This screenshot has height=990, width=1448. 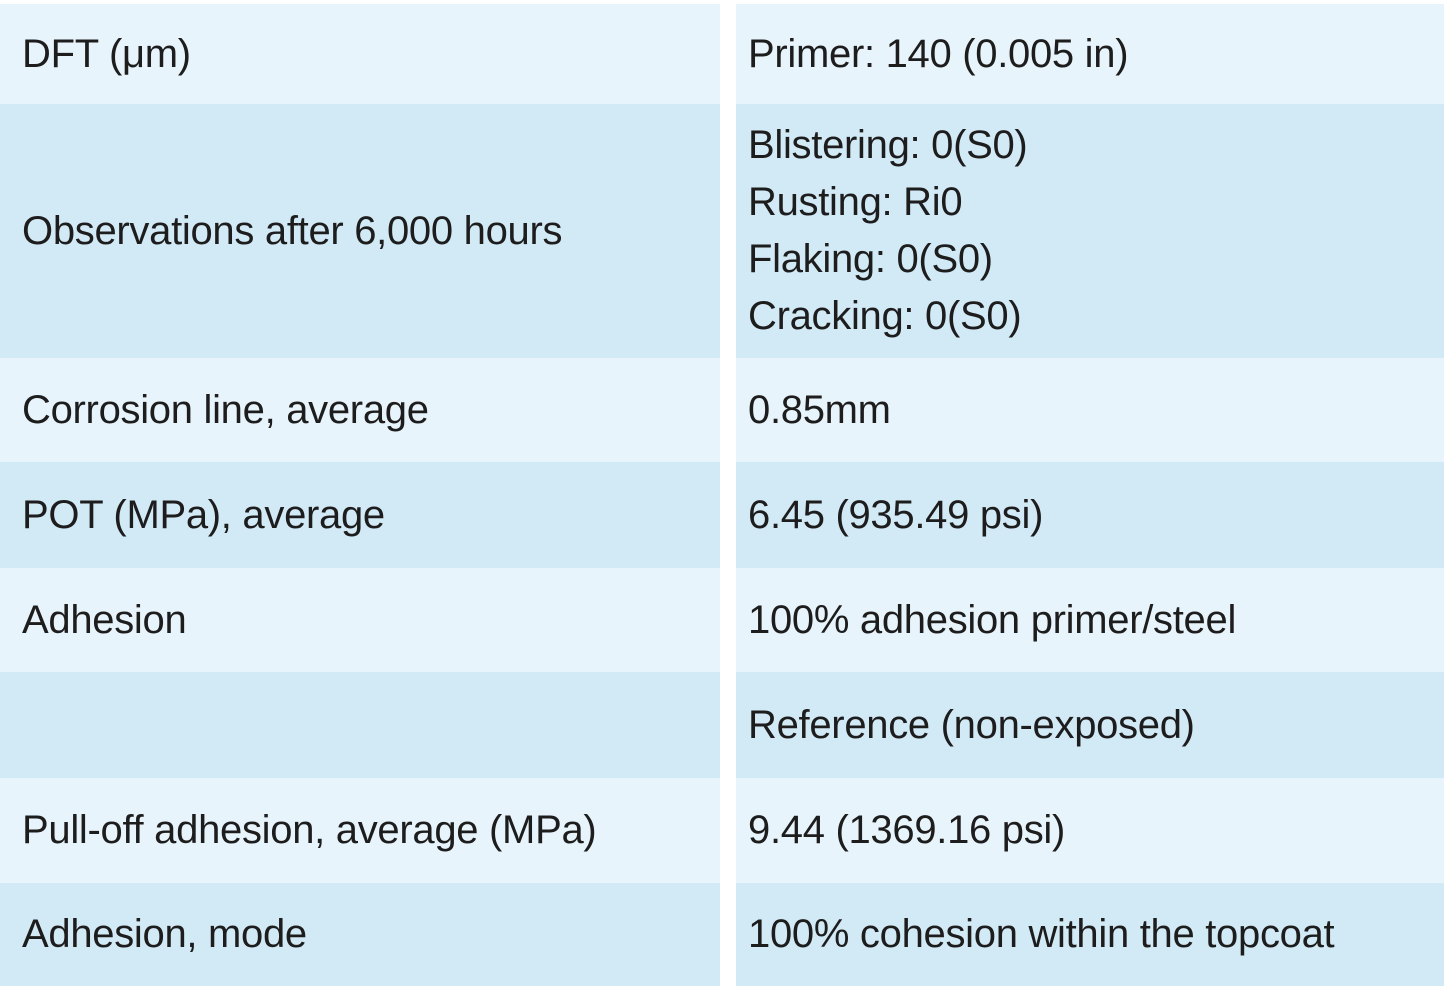 I want to click on row-value-cell: 100% cohesion within the topcoat, so click(x=1090, y=934).